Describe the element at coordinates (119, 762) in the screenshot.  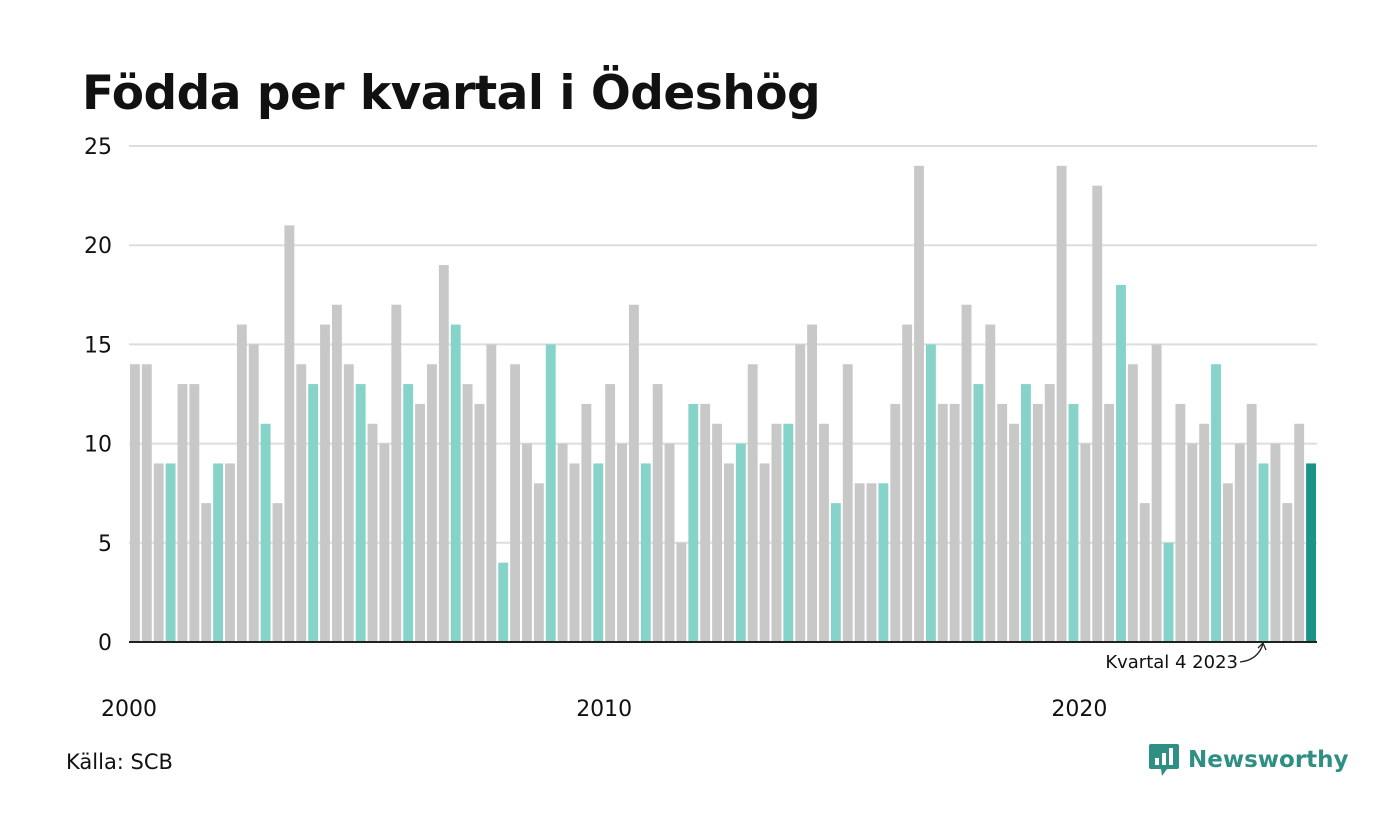
I see `source-label: Källa: SCB` at that location.